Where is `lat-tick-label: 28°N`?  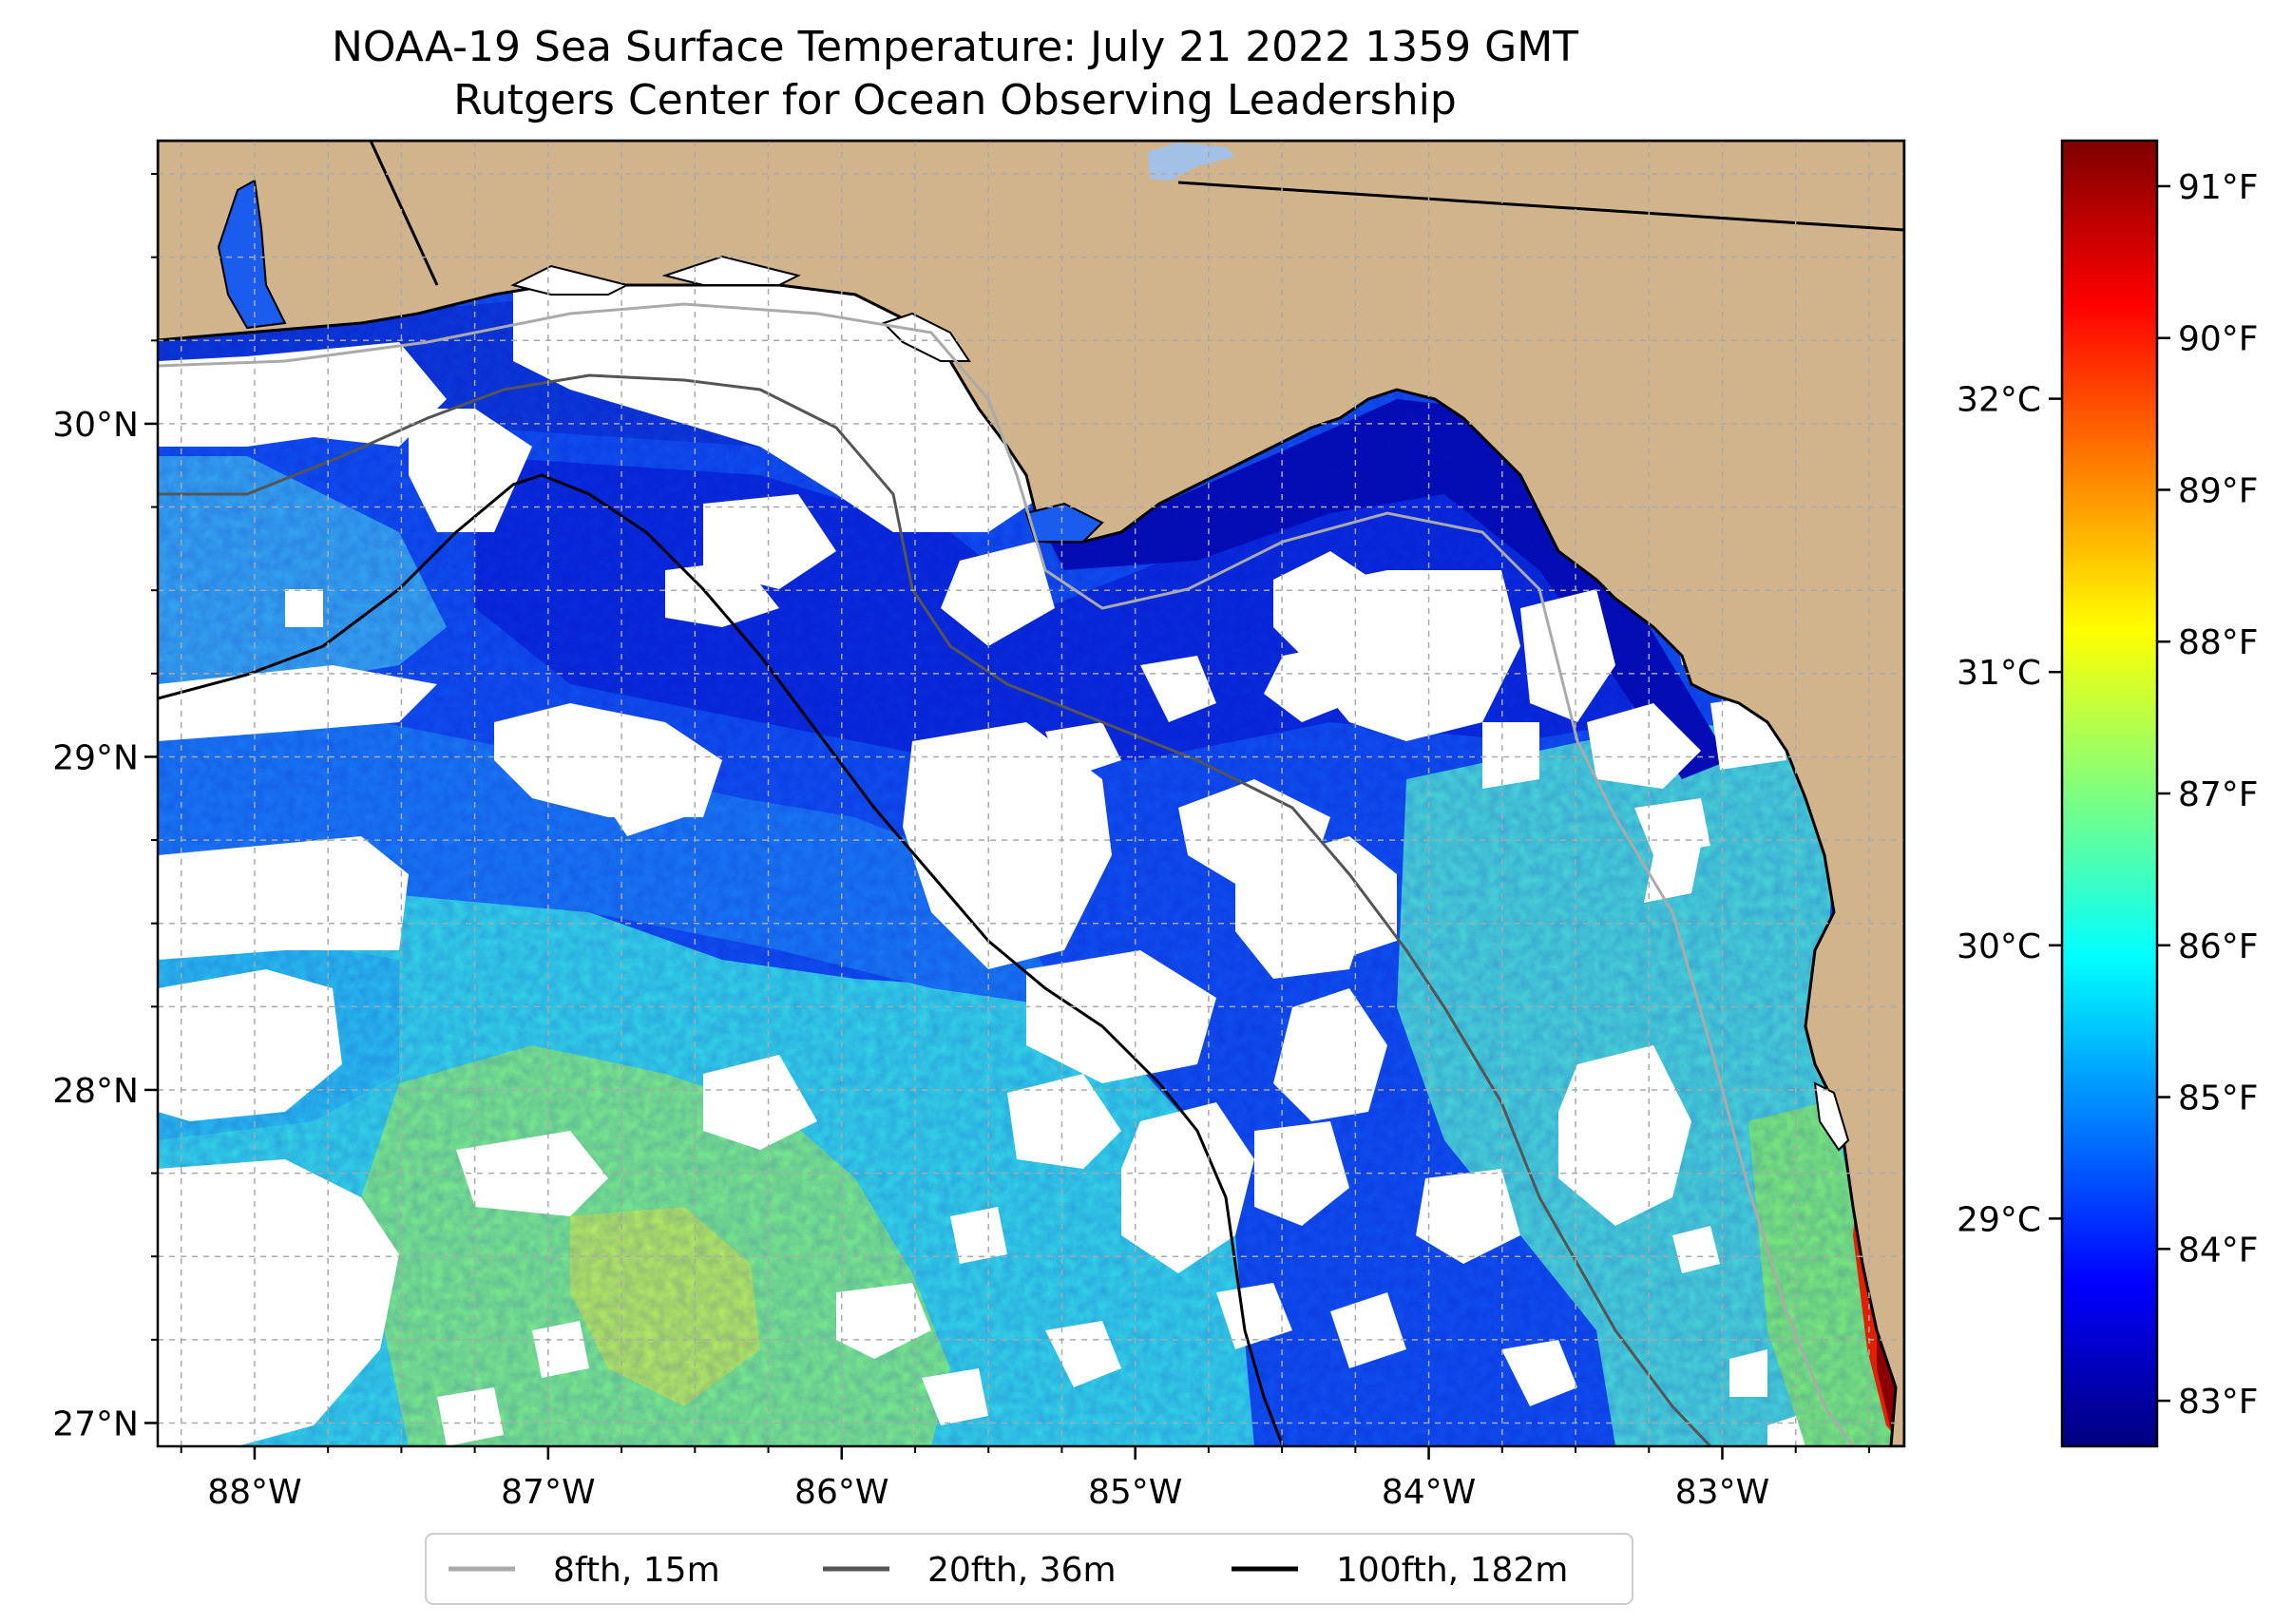 lat-tick-label: 28°N is located at coordinates (95, 1091).